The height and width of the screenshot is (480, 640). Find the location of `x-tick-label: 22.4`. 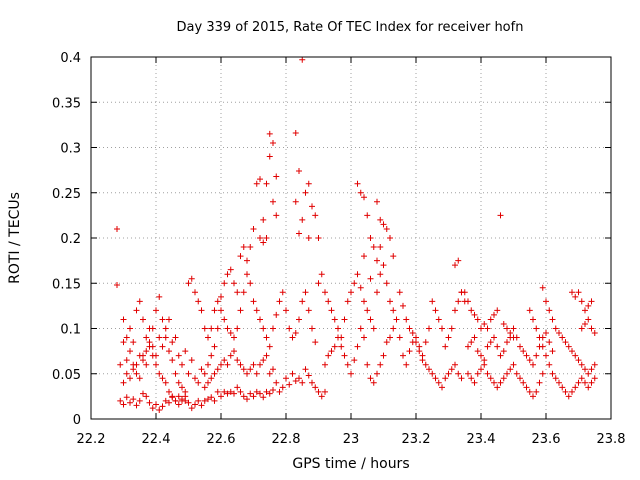

x-tick-label: 22.4 is located at coordinates (156, 439).